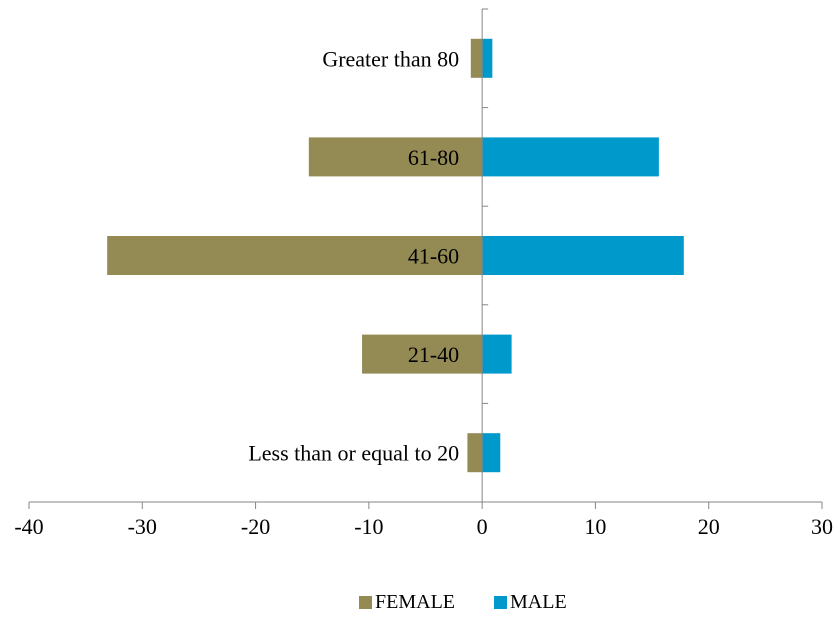 This screenshot has width=839, height=629. I want to click on legend-label-female: FEMALE, so click(415, 602).